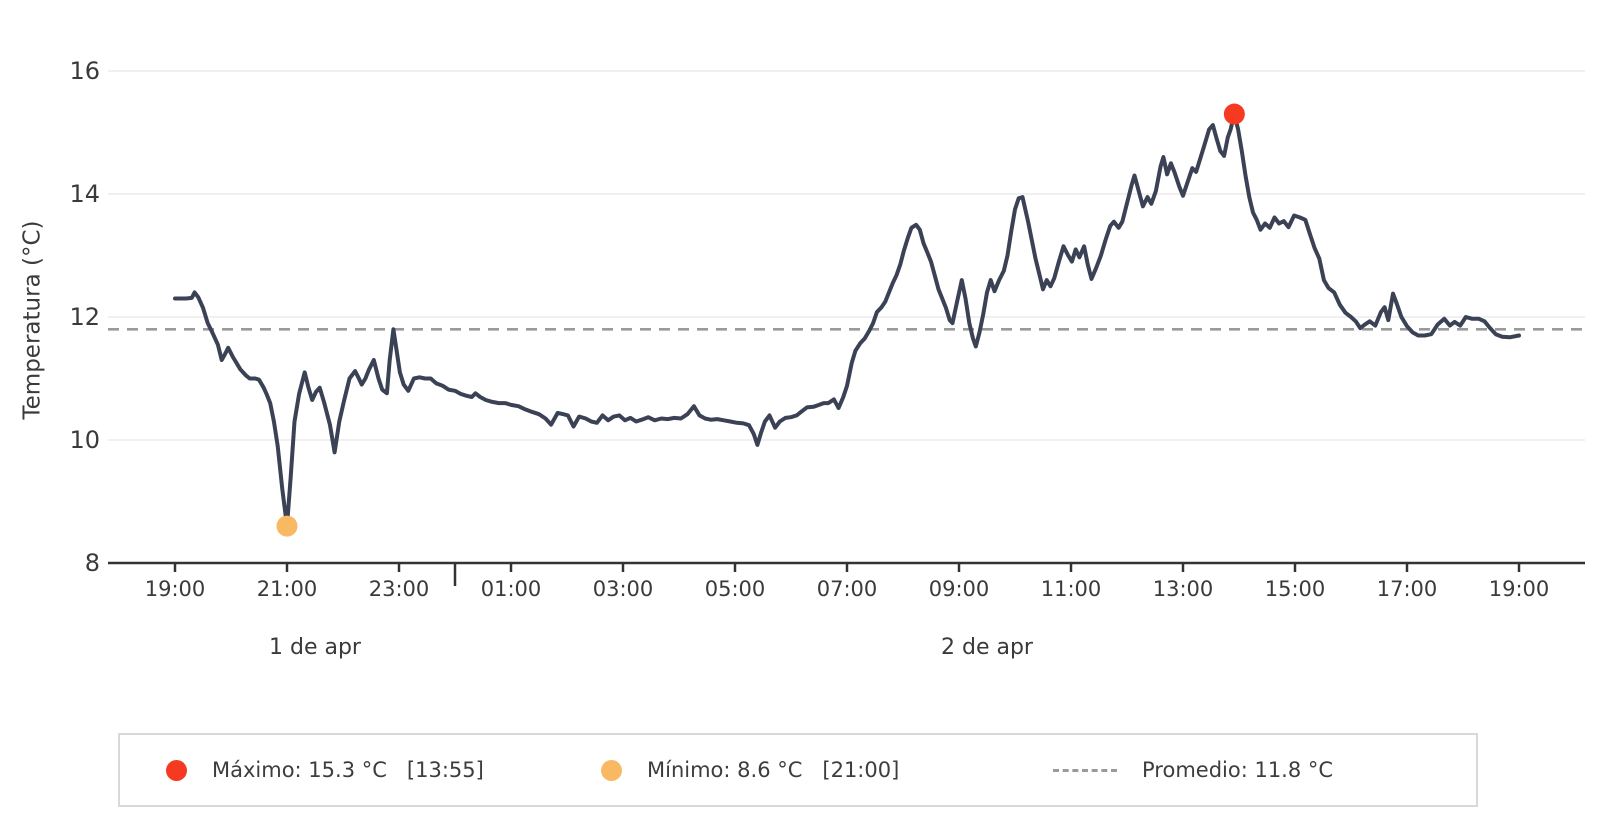  What do you see at coordinates (1183, 589) in the screenshot?
I see `x-tick-label-9: 13:00` at bounding box center [1183, 589].